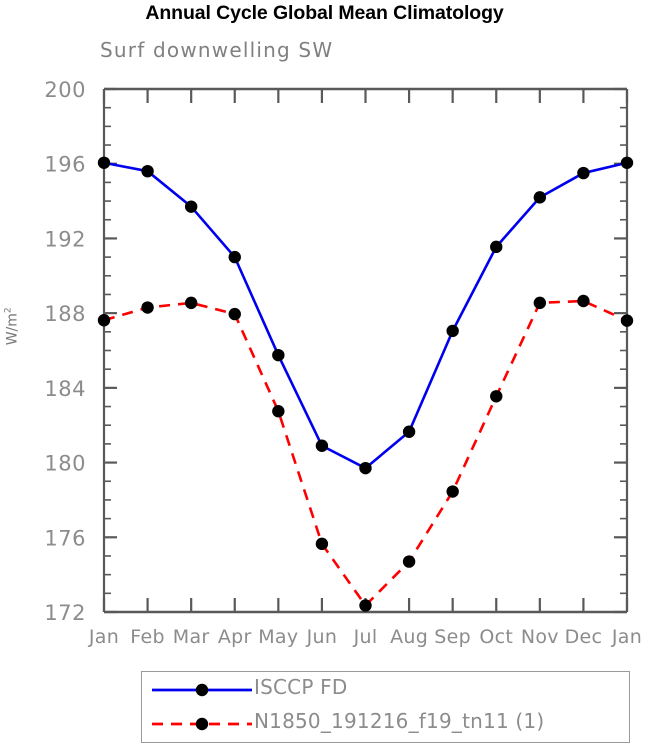  Describe the element at coordinates (191, 637) in the screenshot. I see `x-tick-label: Mar` at that location.